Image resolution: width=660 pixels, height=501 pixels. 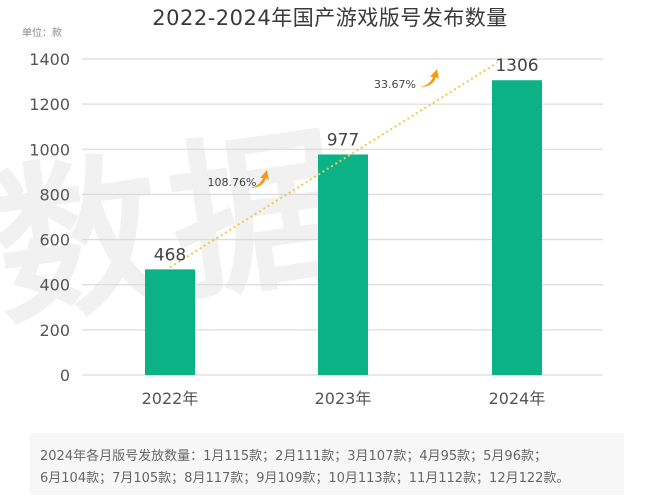 I want to click on growth-label: 108.76%, so click(x=232, y=182).